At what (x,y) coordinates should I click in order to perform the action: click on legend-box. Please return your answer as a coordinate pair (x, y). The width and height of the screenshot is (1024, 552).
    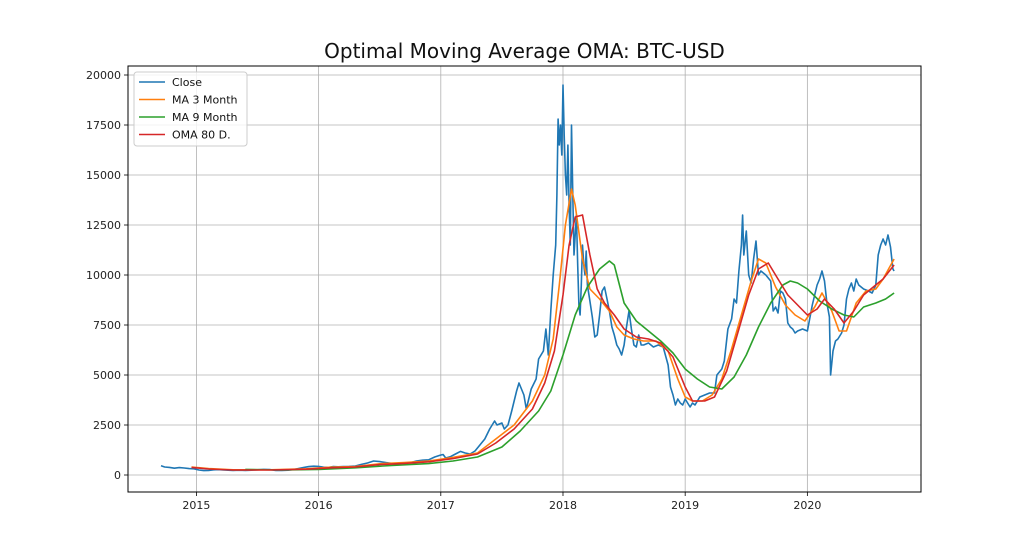
    Looking at the image, I should click on (190, 109).